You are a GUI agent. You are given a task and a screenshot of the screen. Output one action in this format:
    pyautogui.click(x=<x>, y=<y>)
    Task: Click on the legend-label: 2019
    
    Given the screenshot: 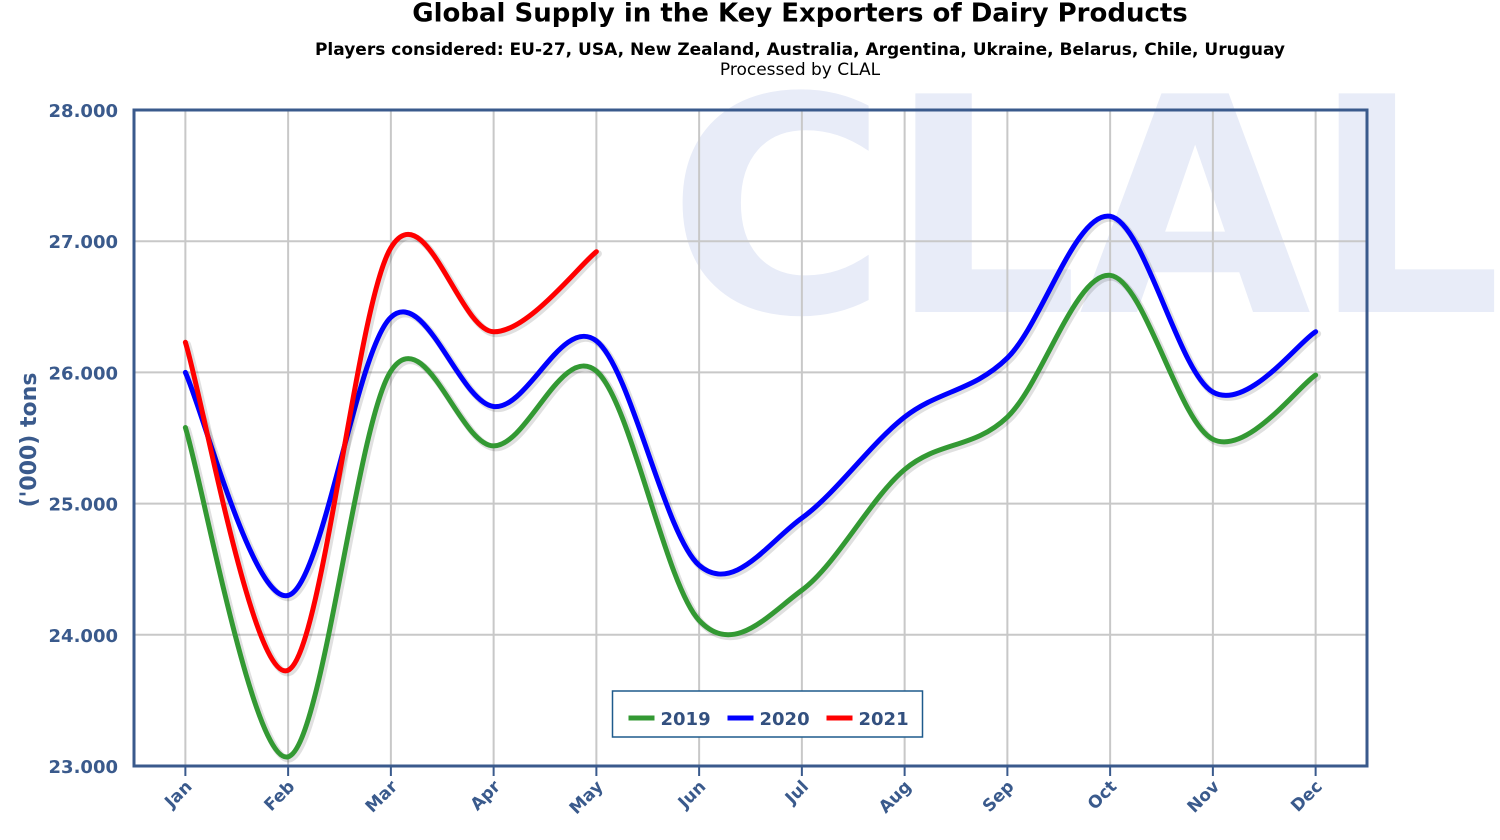 What is the action you would take?
    pyautogui.click(x=686, y=719)
    